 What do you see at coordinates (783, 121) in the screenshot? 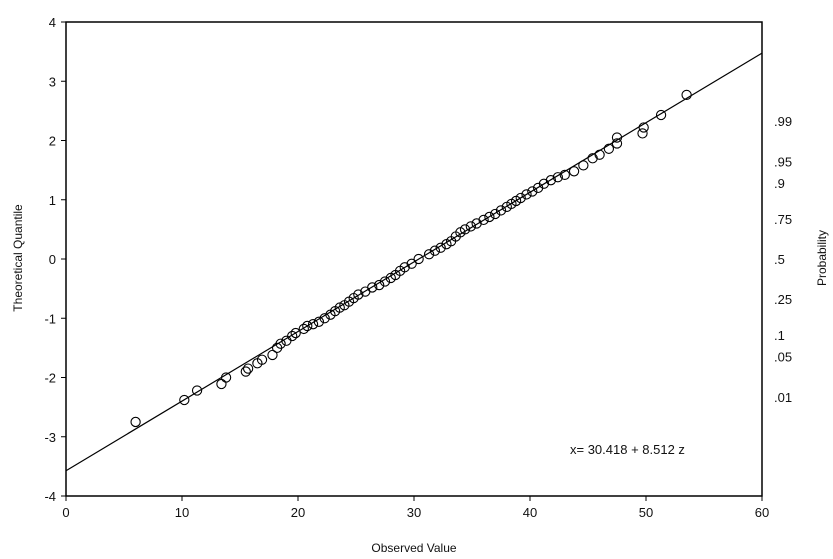
I see `probability-tick-label: .99` at bounding box center [783, 121].